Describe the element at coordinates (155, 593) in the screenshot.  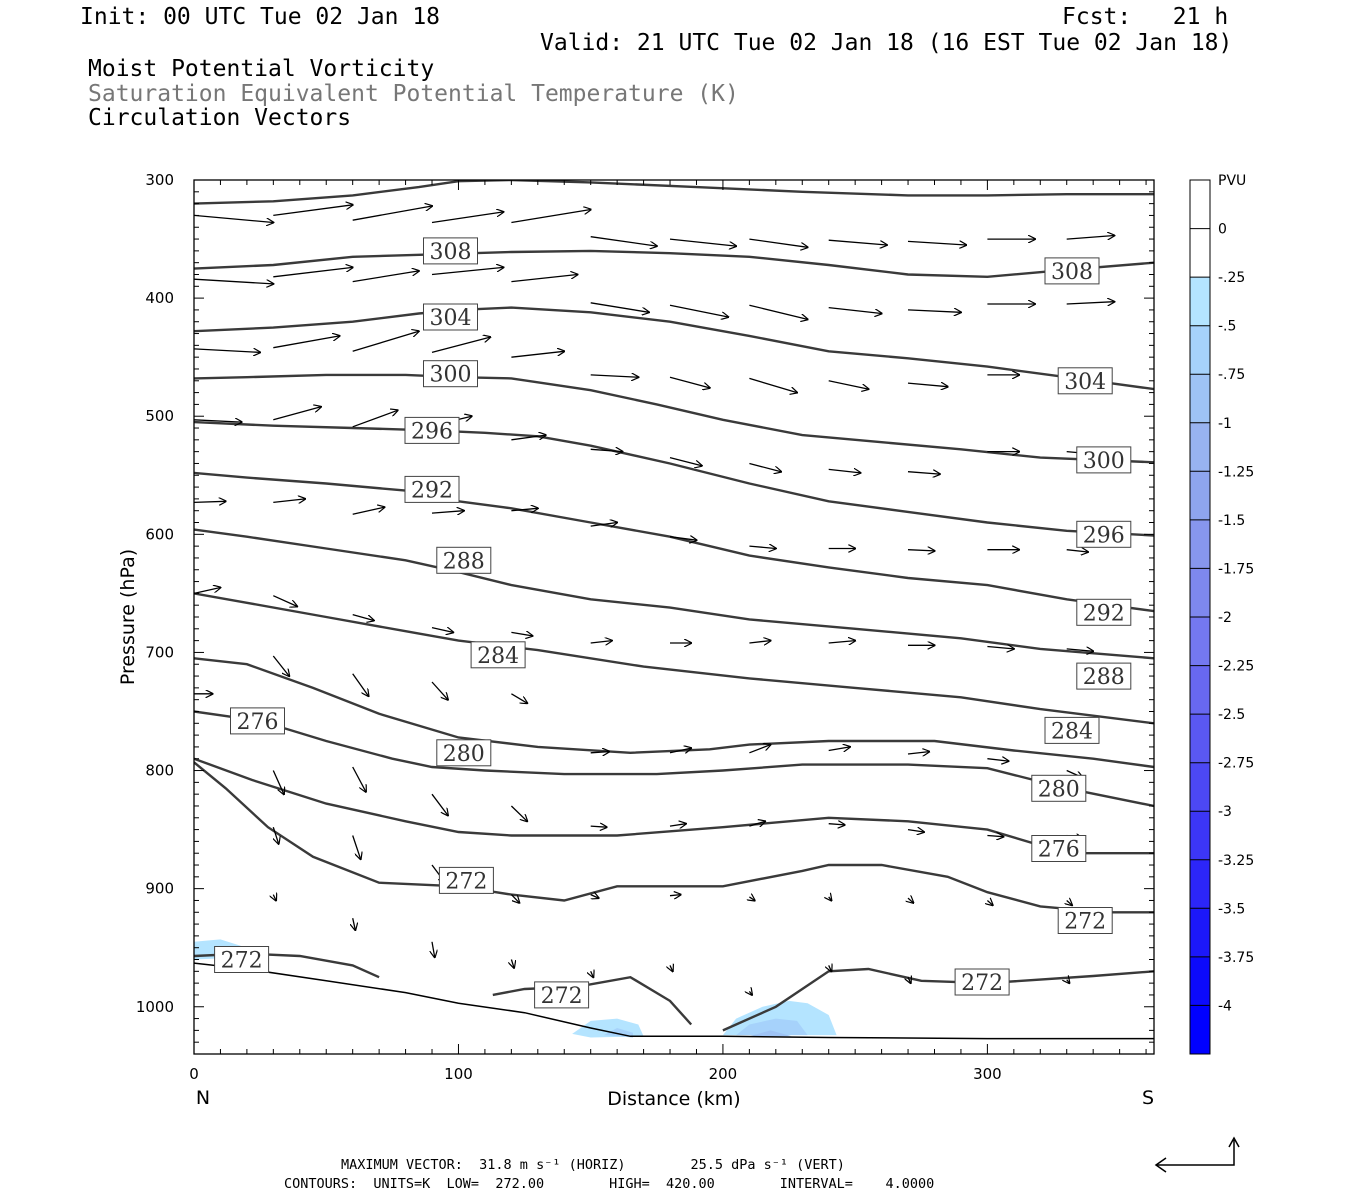
I see `y-axis-labels: 300 400 500 600 700 800 900 1000` at that location.